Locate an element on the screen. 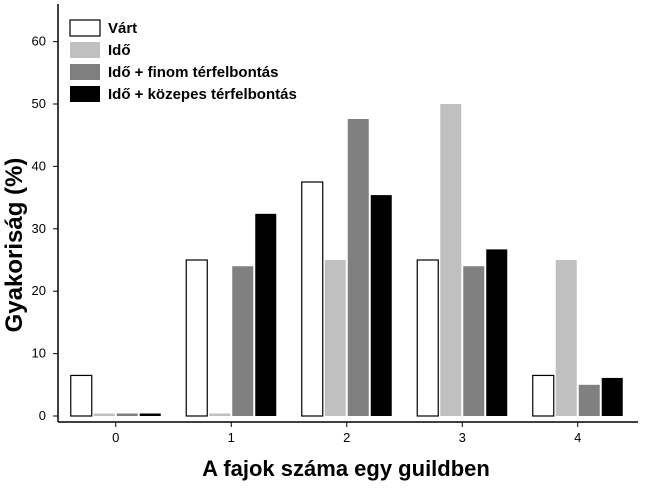 Image resolution: width=646 pixels, height=490 pixels. legend-label: Idő + finom térfelbontás is located at coordinates (193, 72).